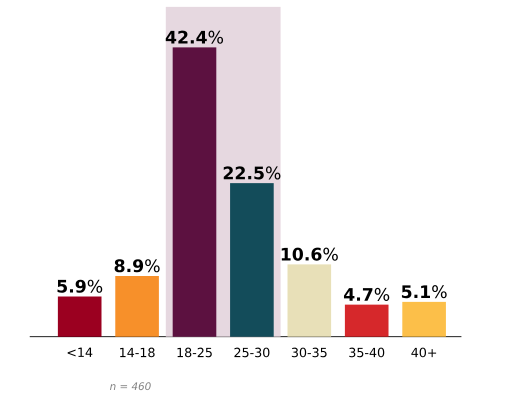 This screenshot has height=402, width=520. I want to click on data-label: 22.5%, so click(252, 173).